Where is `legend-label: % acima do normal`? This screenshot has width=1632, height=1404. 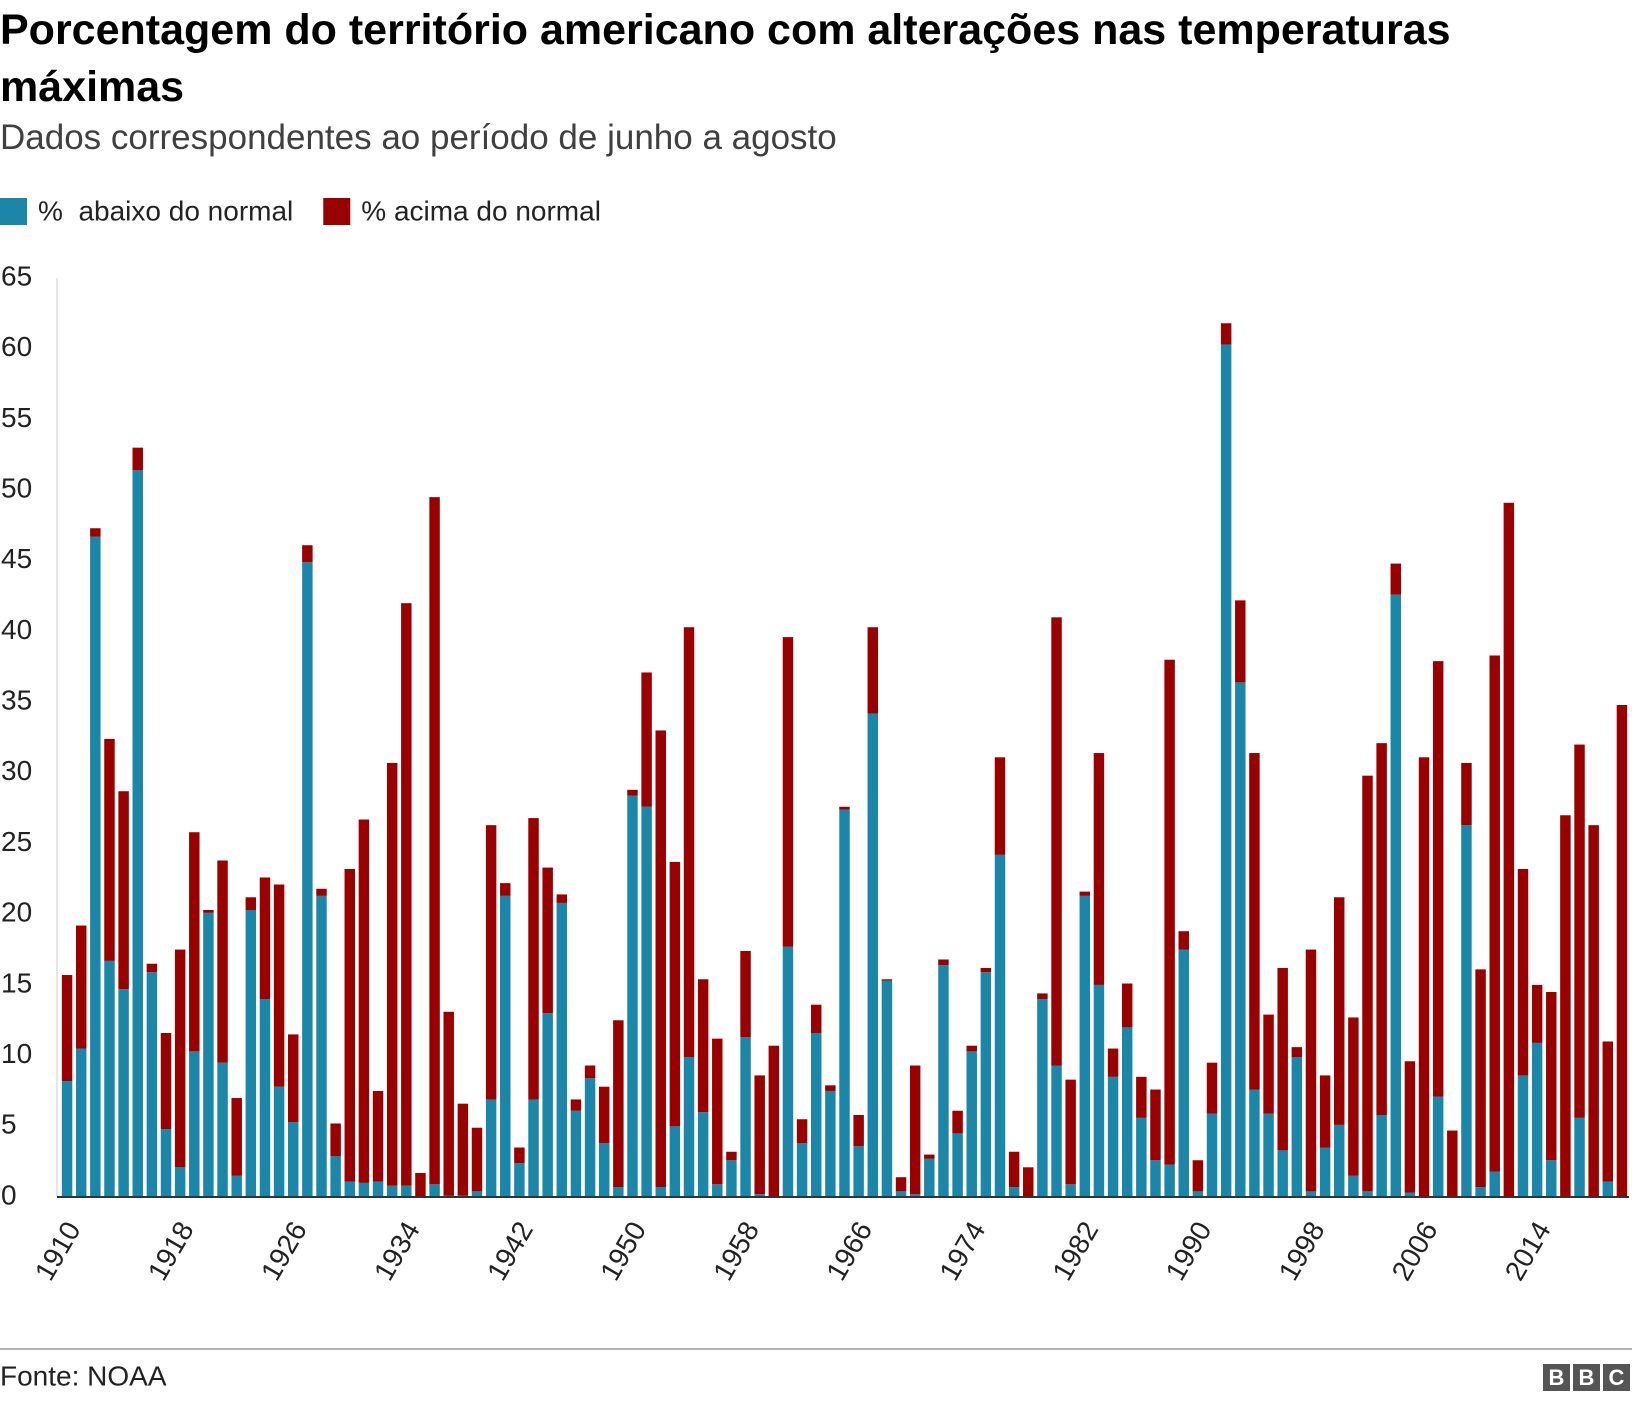 legend-label: % acima do normal is located at coordinates (481, 210).